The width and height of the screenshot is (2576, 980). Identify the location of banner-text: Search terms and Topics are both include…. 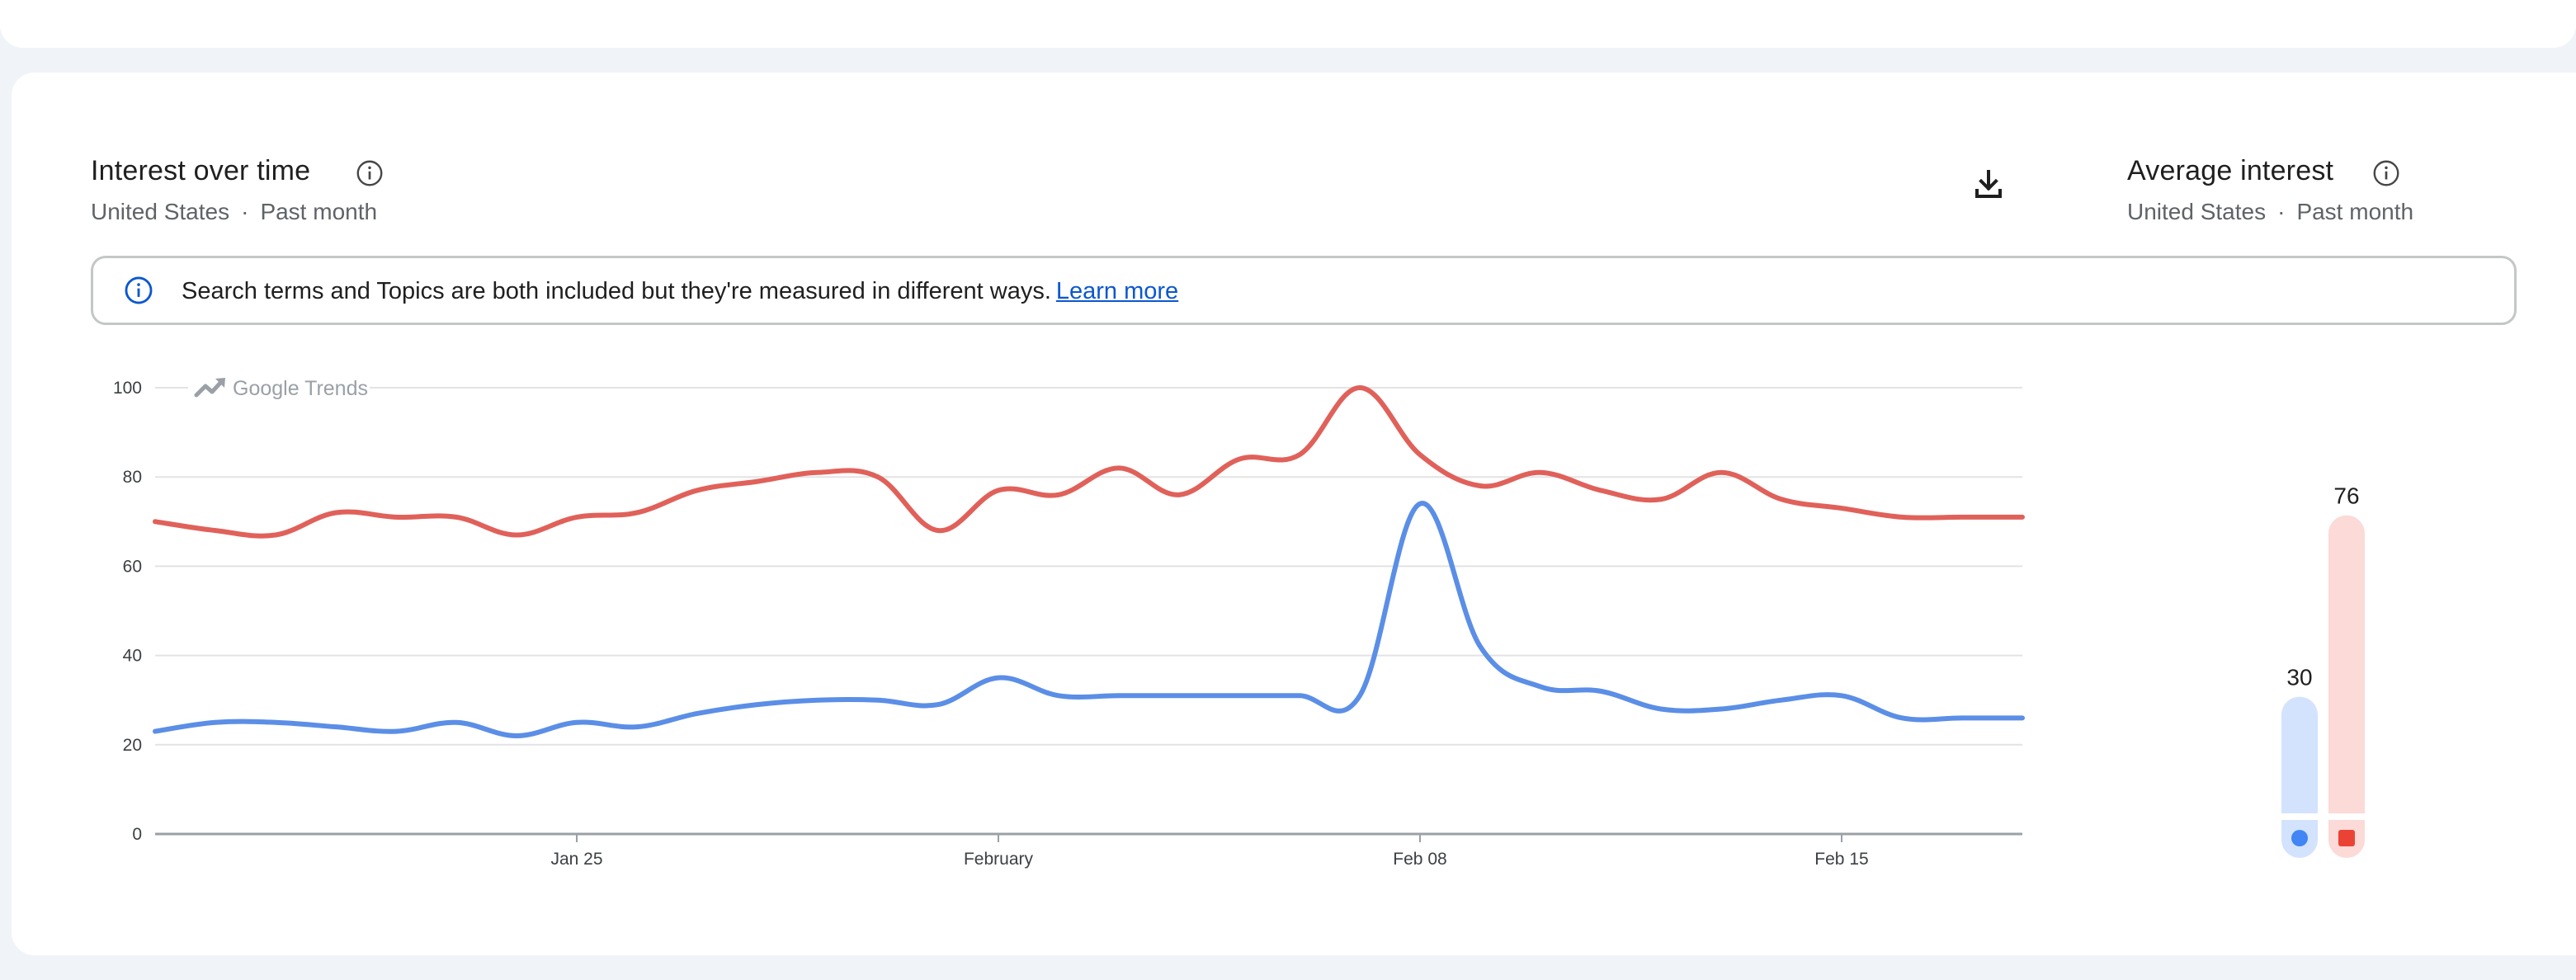
(616, 291).